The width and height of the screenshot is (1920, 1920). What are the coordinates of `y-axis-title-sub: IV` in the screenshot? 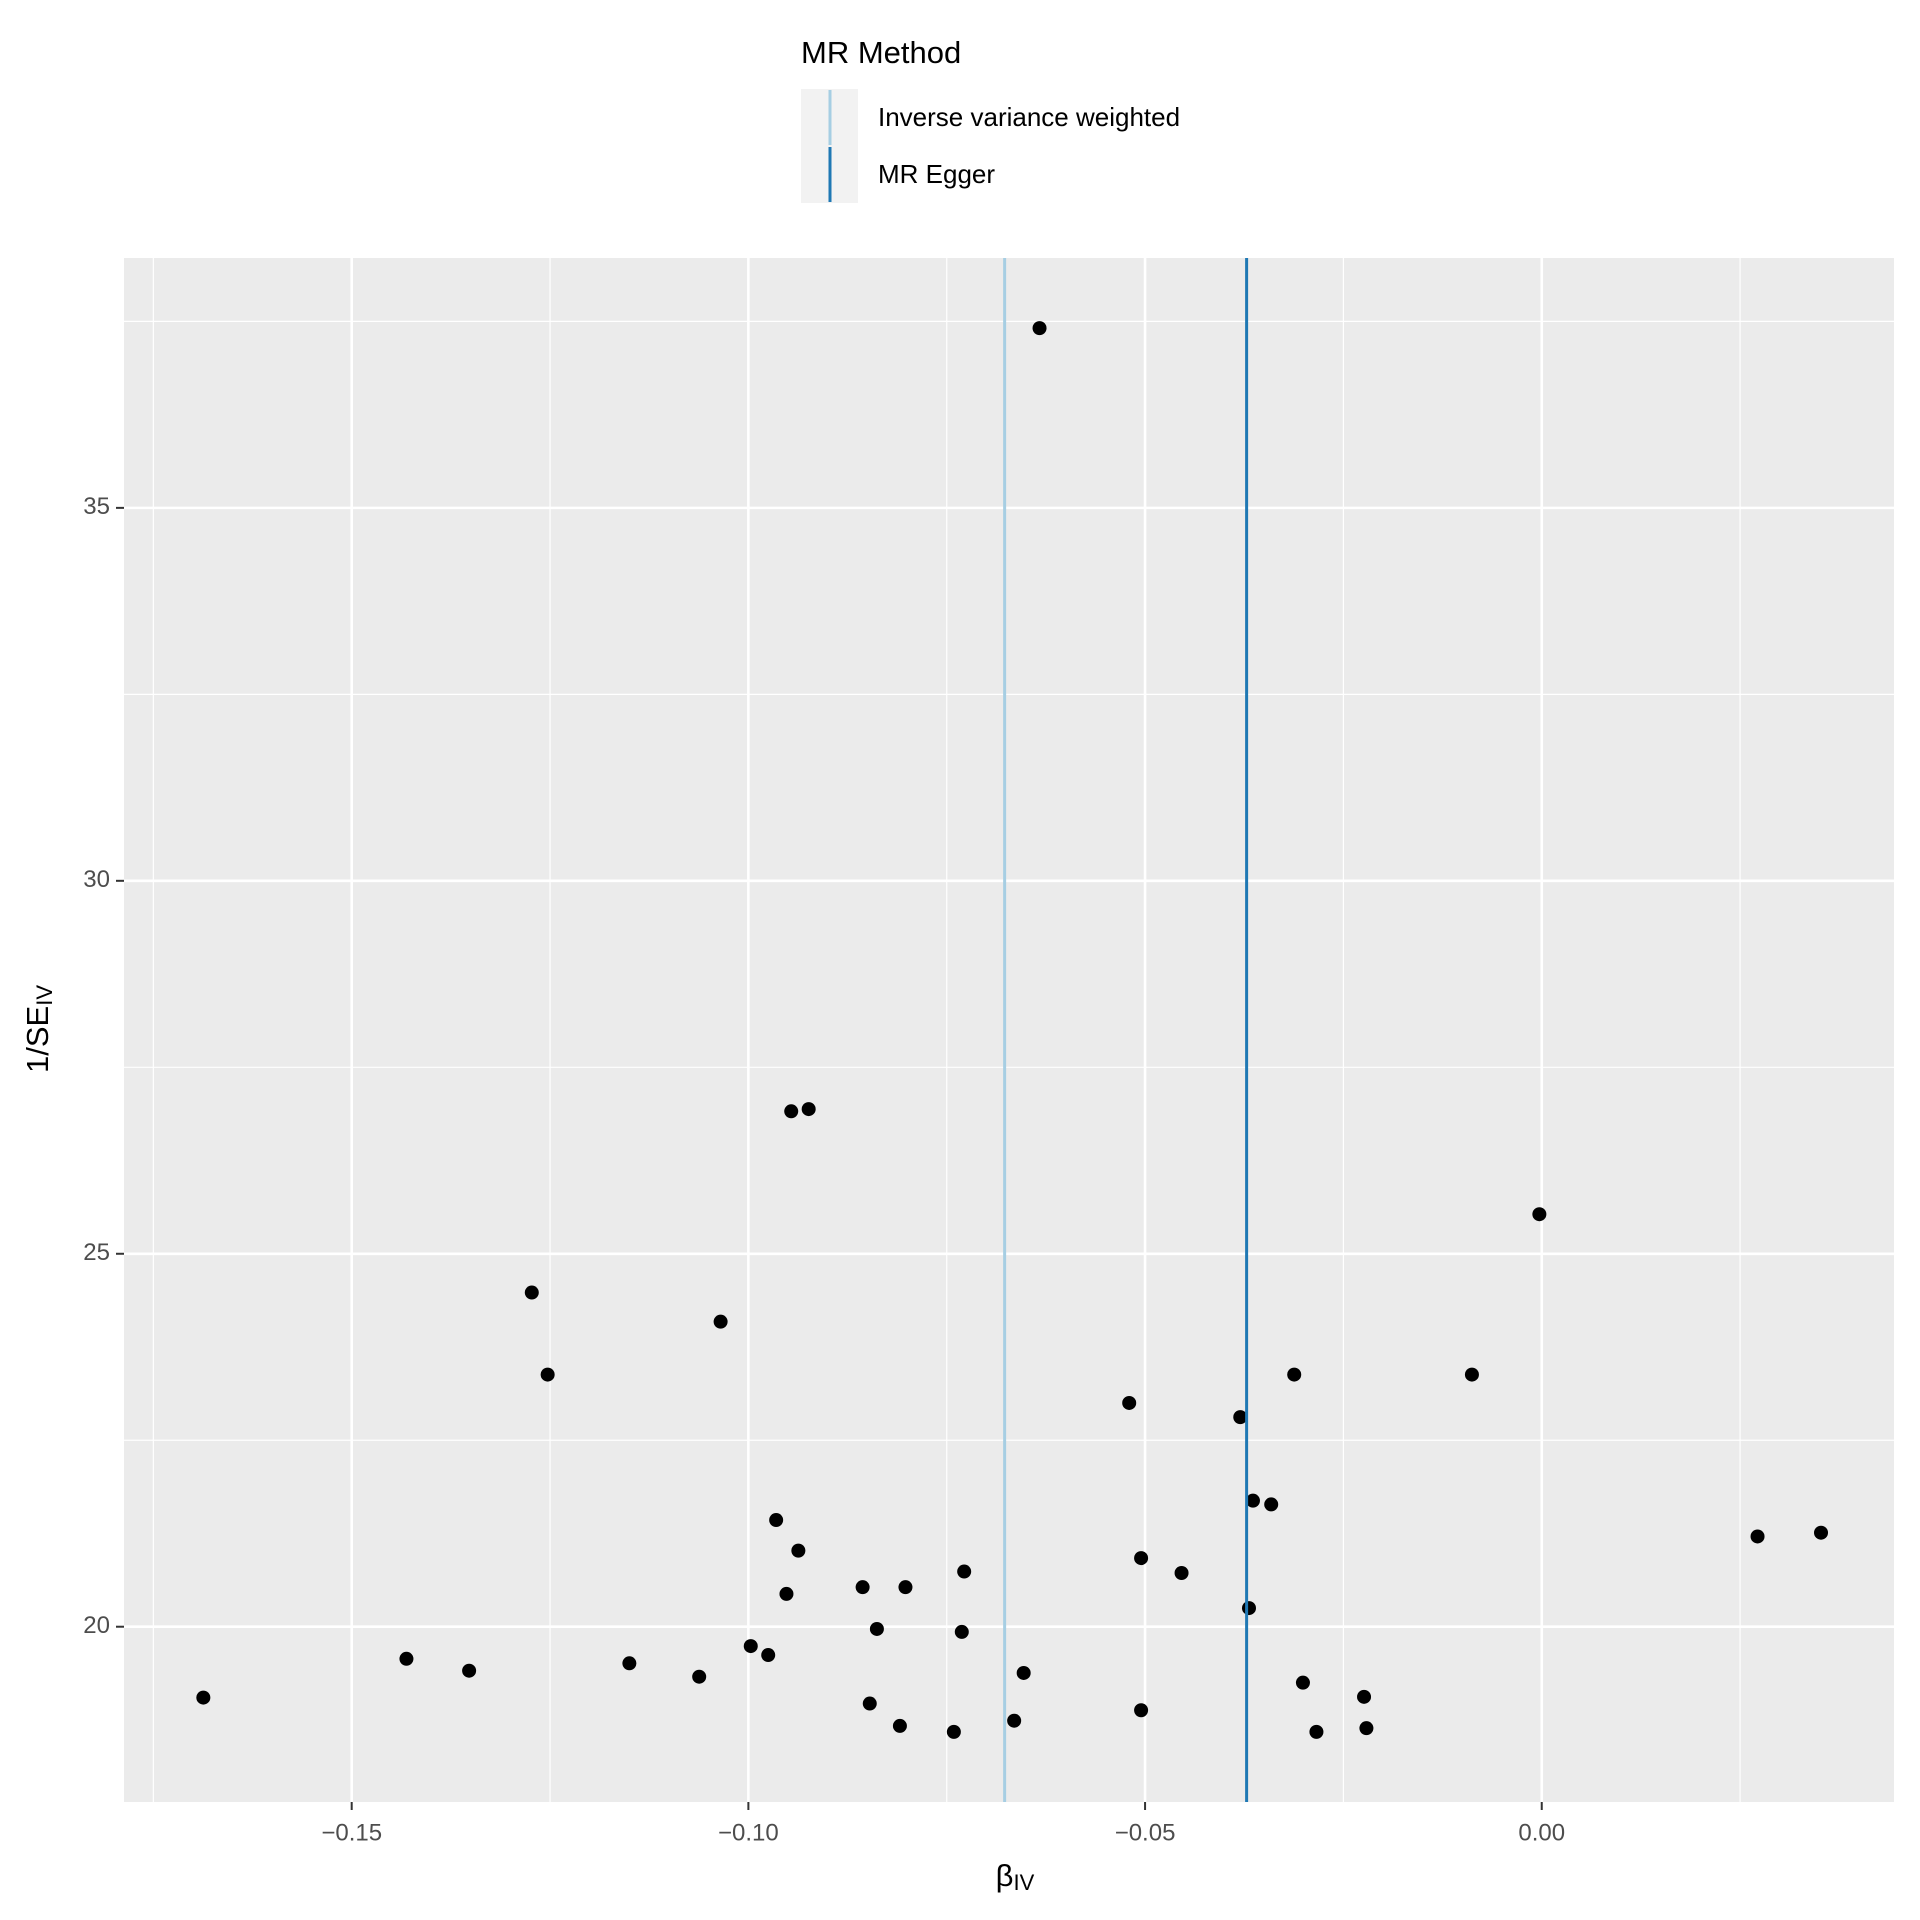 It's located at (44, 995).